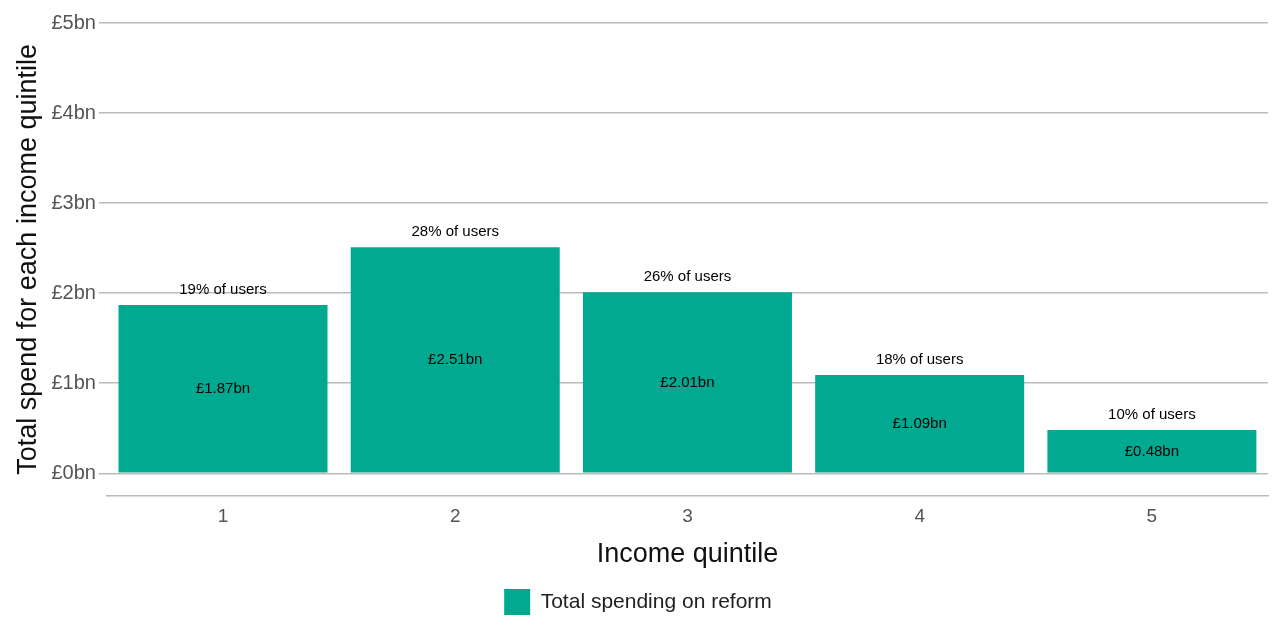  I want to click on data-label: £0.48bn, so click(1152, 450).